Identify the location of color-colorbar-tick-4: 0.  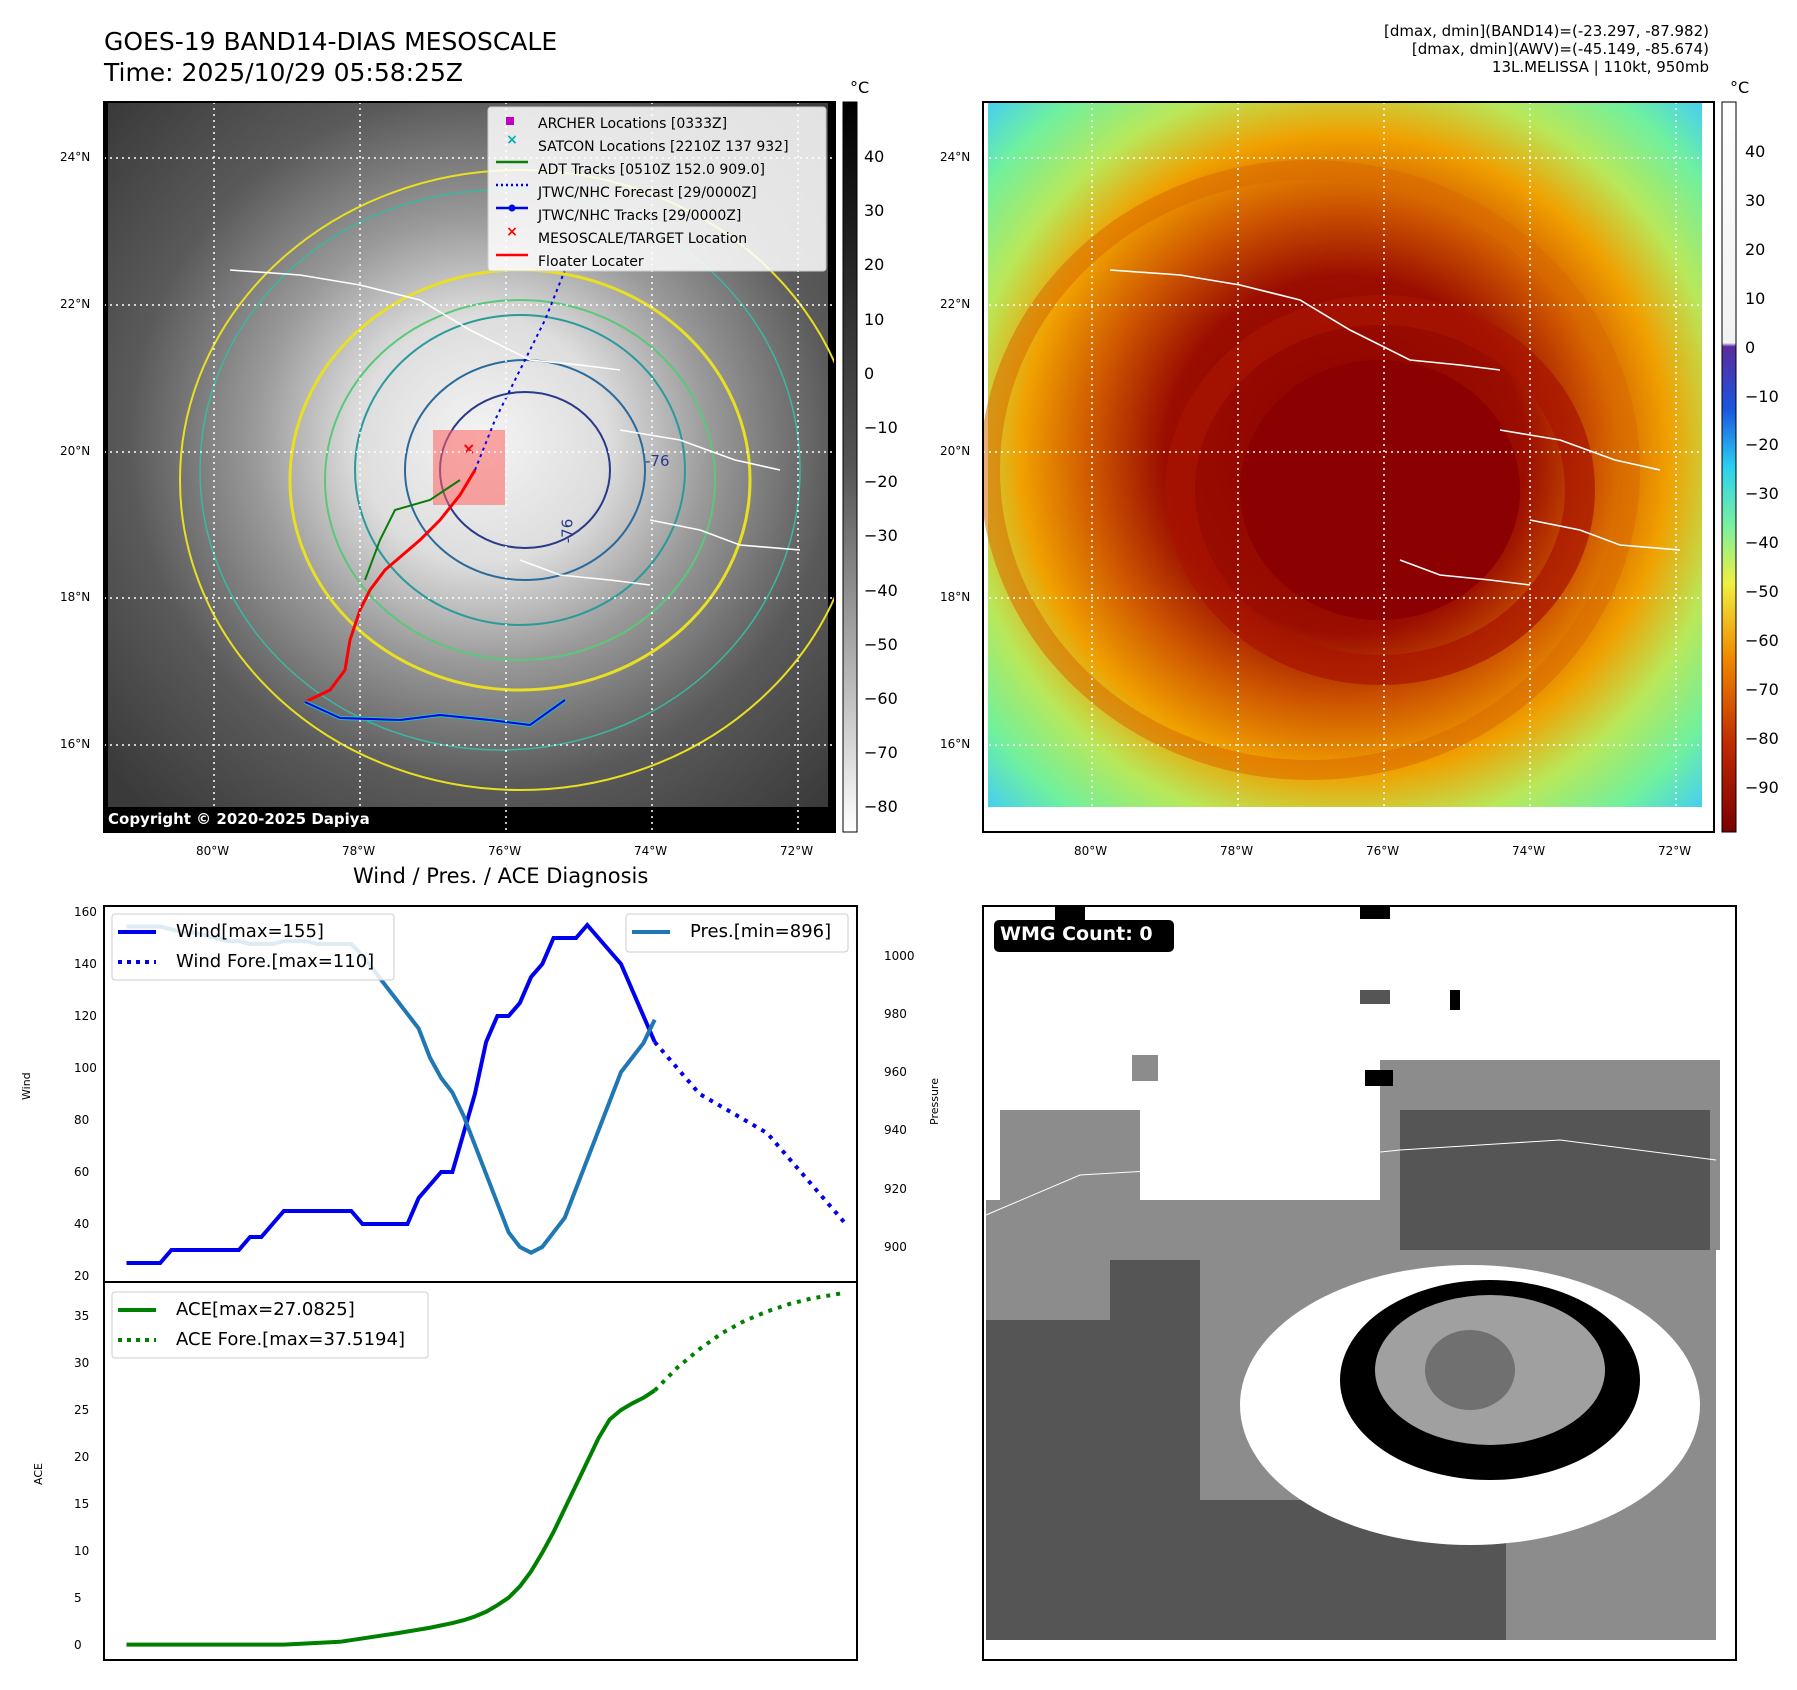
(1750, 347).